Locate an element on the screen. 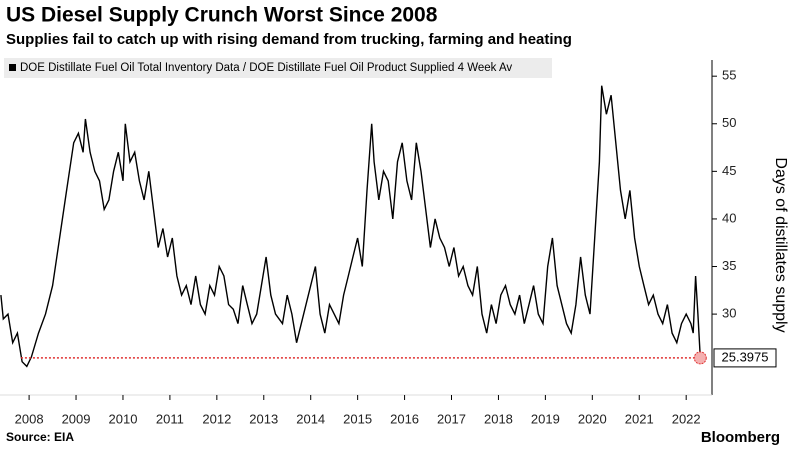 This screenshot has width=800, height=449. x-tick-label: 2008 is located at coordinates (29, 418).